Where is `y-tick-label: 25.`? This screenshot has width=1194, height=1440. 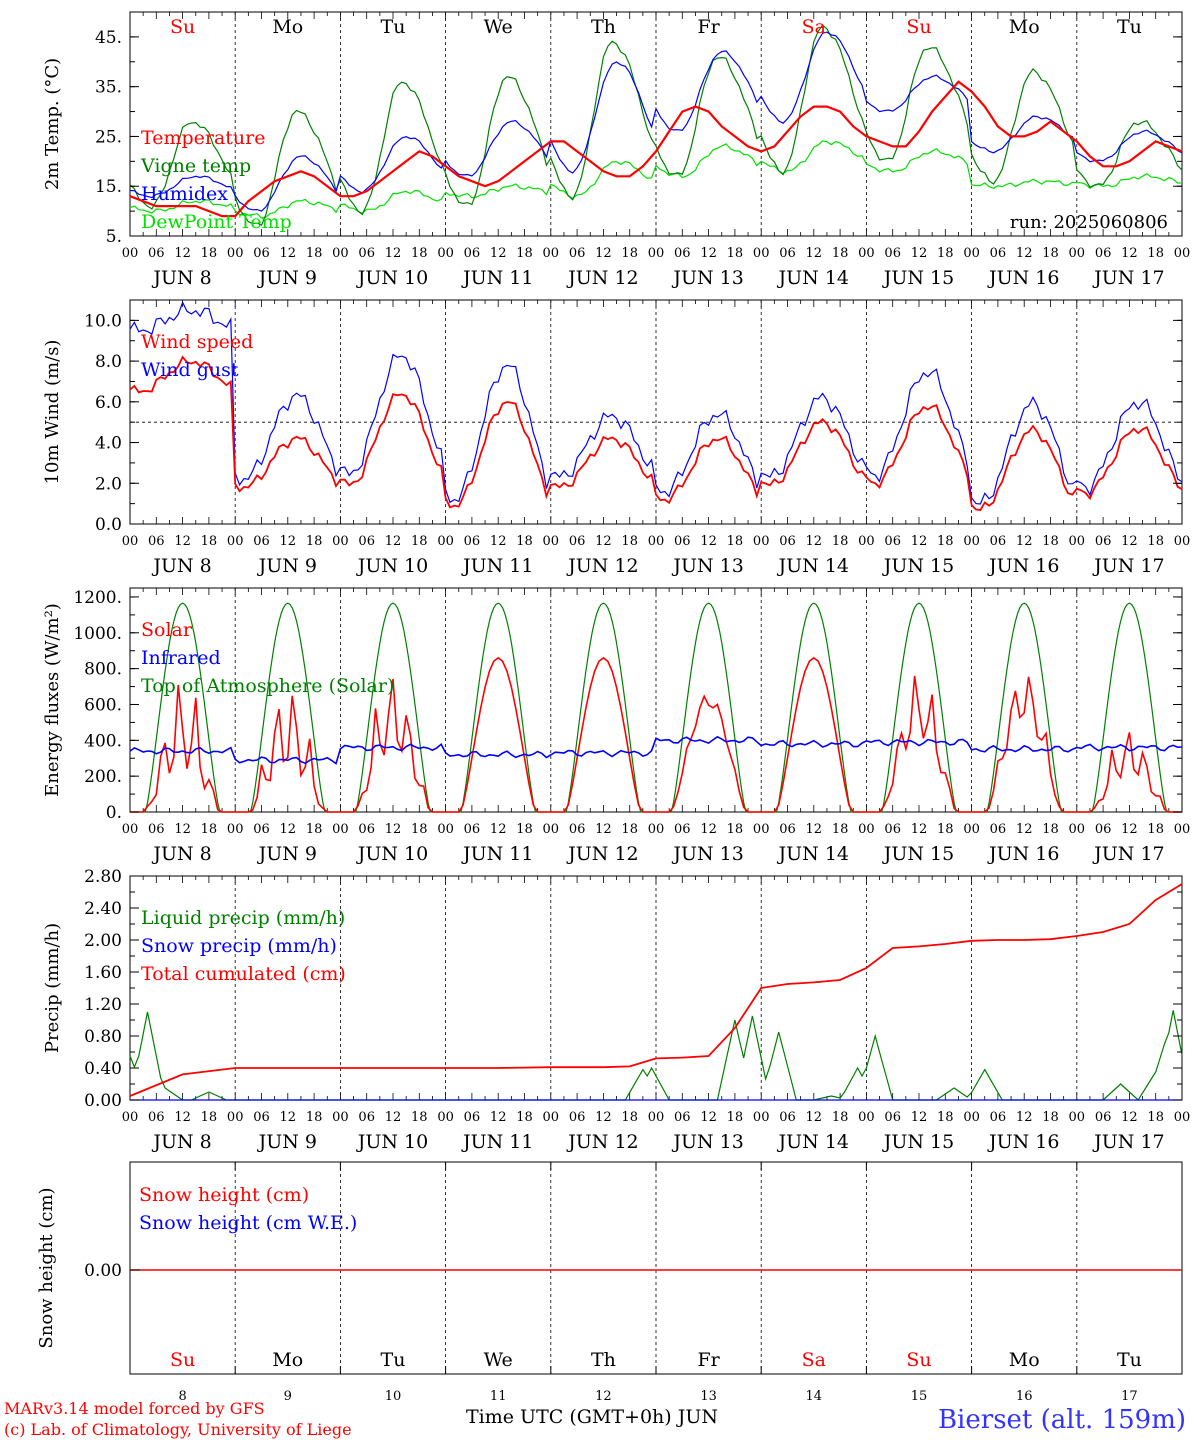 y-tick-label: 25. is located at coordinates (108, 137).